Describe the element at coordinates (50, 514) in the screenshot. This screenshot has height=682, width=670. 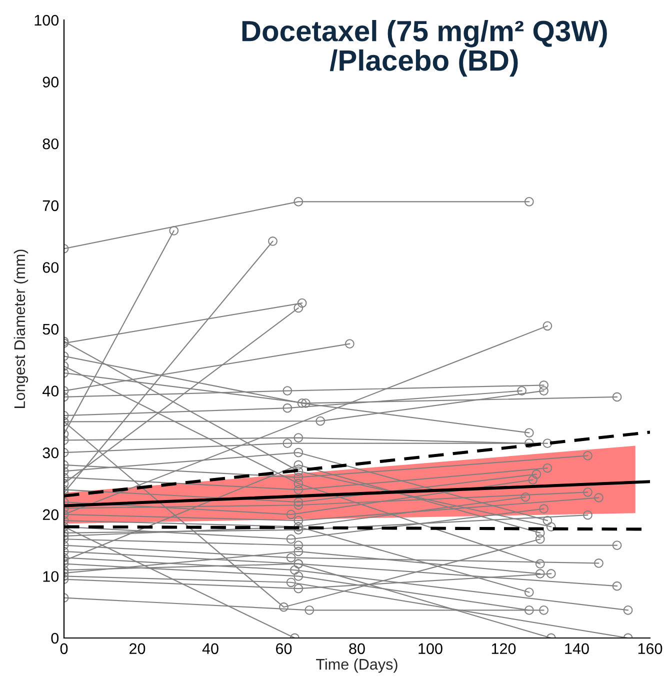
I see `y-tick-label: 20` at that location.